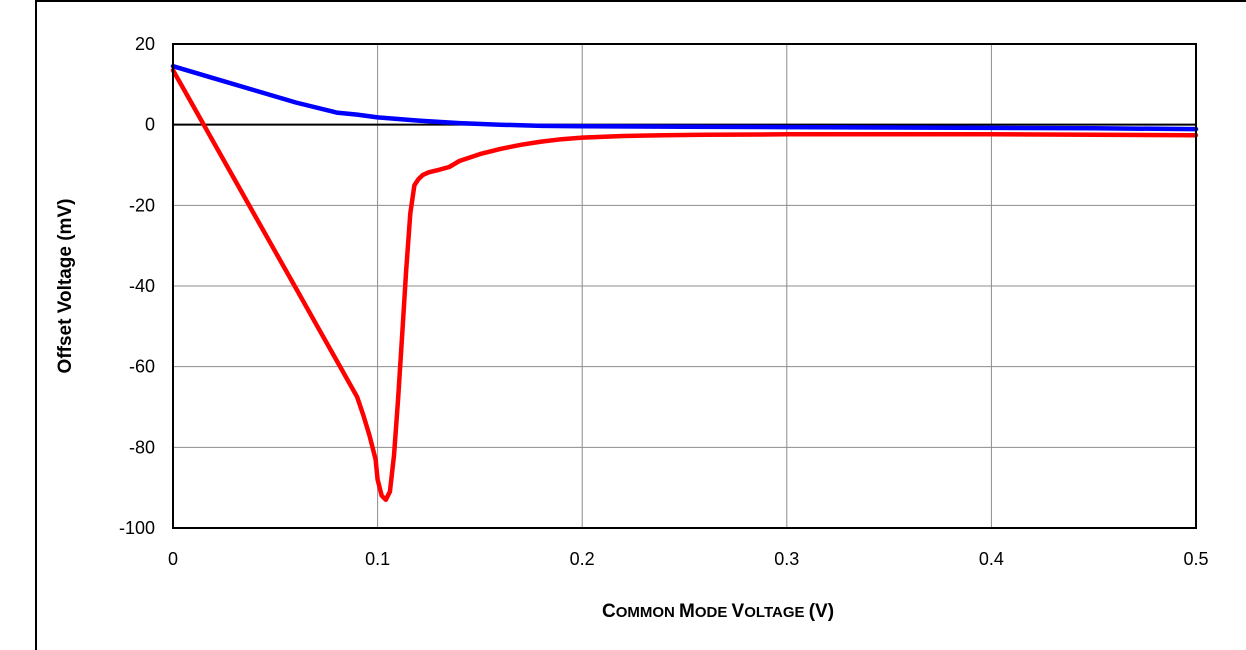 The width and height of the screenshot is (1246, 650). Describe the element at coordinates (142, 447) in the screenshot. I see `y-tick-label-5: -80` at that location.